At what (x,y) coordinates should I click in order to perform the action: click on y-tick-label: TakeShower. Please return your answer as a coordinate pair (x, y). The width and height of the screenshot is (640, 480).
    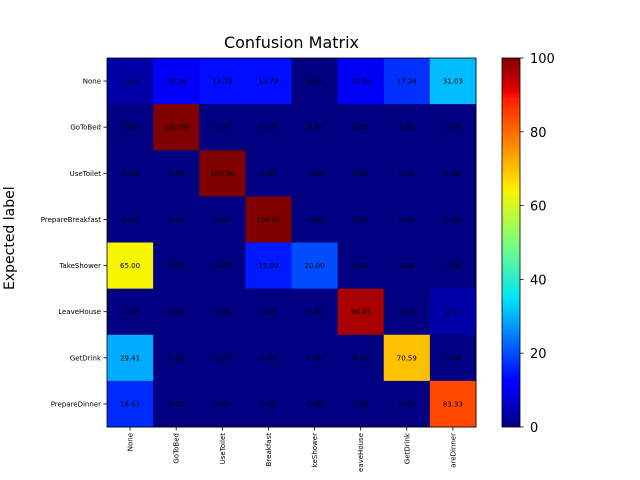
    Looking at the image, I should click on (79, 266).